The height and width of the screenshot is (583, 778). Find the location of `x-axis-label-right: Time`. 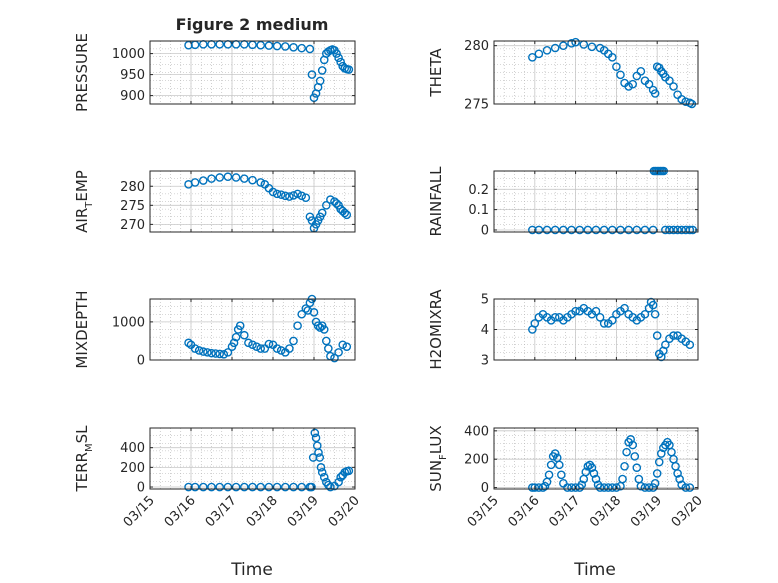

x-axis-label-right: Time is located at coordinates (594, 570).